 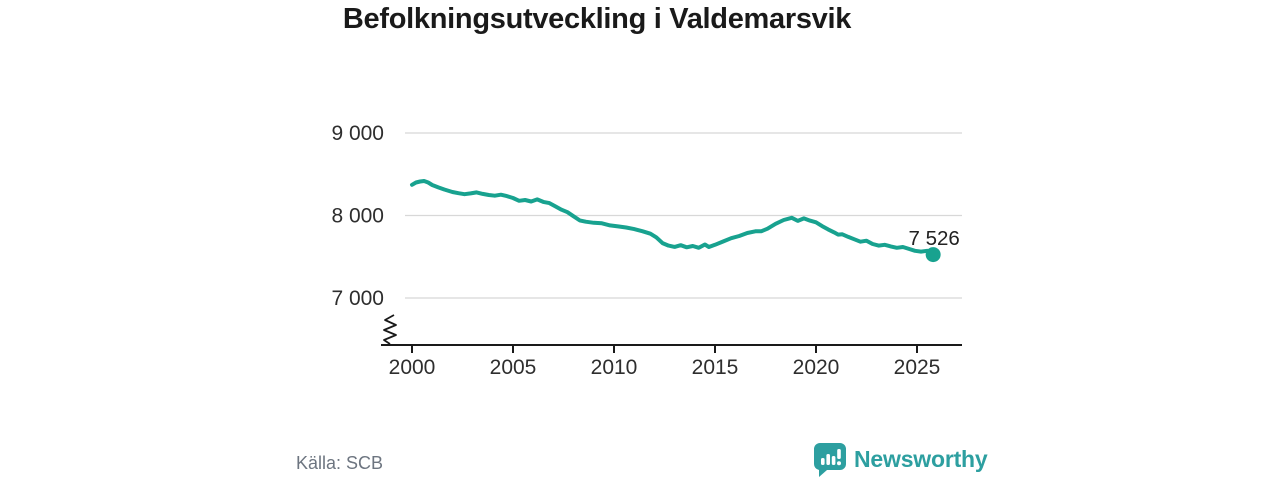 What do you see at coordinates (816, 367) in the screenshot?
I see `x-axis-tick-label: 2020` at bounding box center [816, 367].